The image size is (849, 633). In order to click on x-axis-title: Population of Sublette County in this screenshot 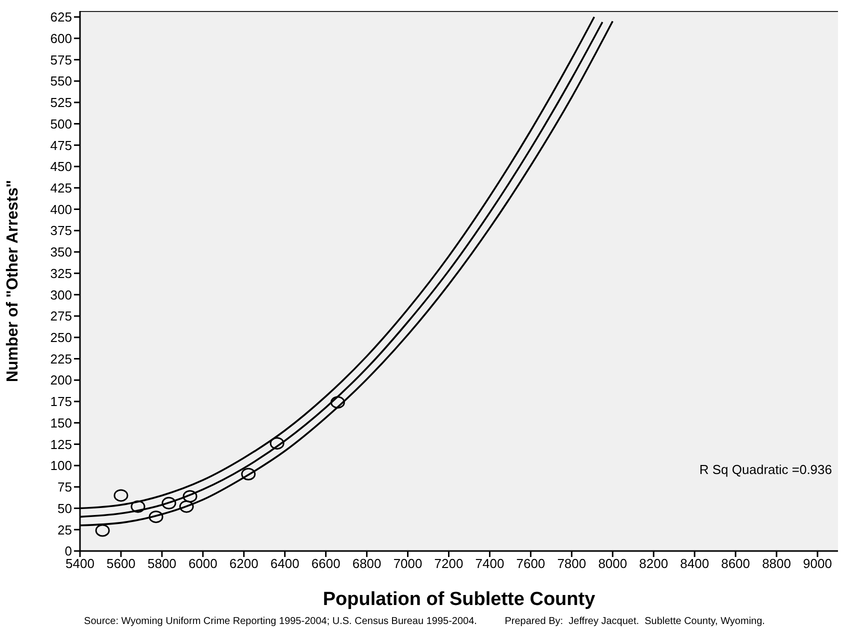, I will do `click(459, 600)`.